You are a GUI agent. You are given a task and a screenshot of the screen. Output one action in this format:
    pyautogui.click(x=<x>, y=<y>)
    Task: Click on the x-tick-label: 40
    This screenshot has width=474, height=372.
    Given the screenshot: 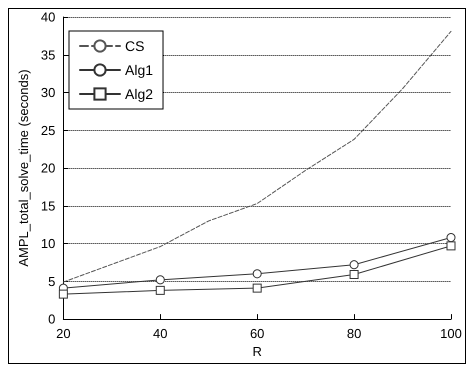 What is the action you would take?
    pyautogui.click(x=160, y=334)
    